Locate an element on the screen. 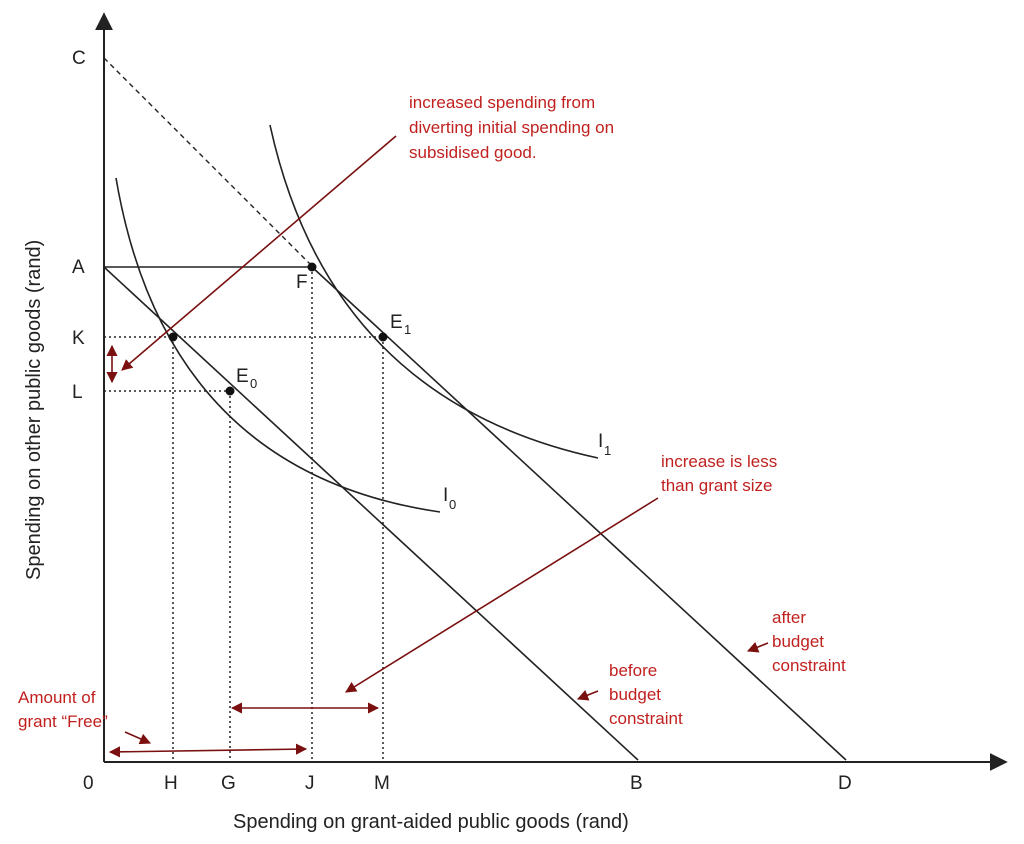 This screenshot has width=1024, height=844. indifference-curve-I0 is located at coordinates (278, 345).